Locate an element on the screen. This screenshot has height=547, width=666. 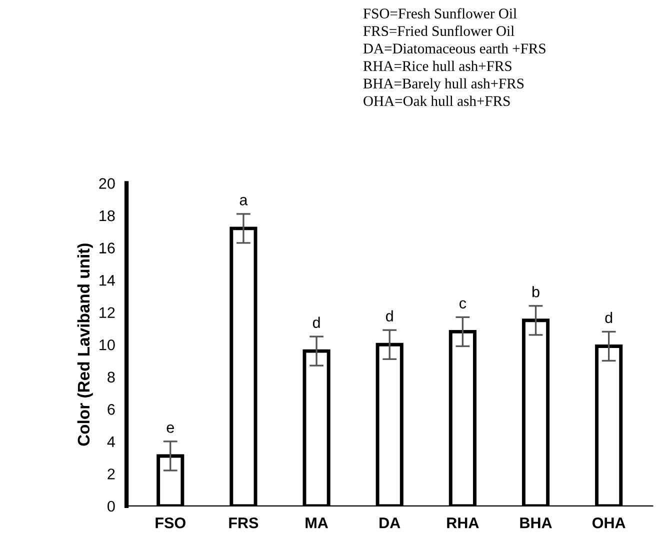
text: OHA=Oak hull ash+FRS is located at coordinates (437, 101).